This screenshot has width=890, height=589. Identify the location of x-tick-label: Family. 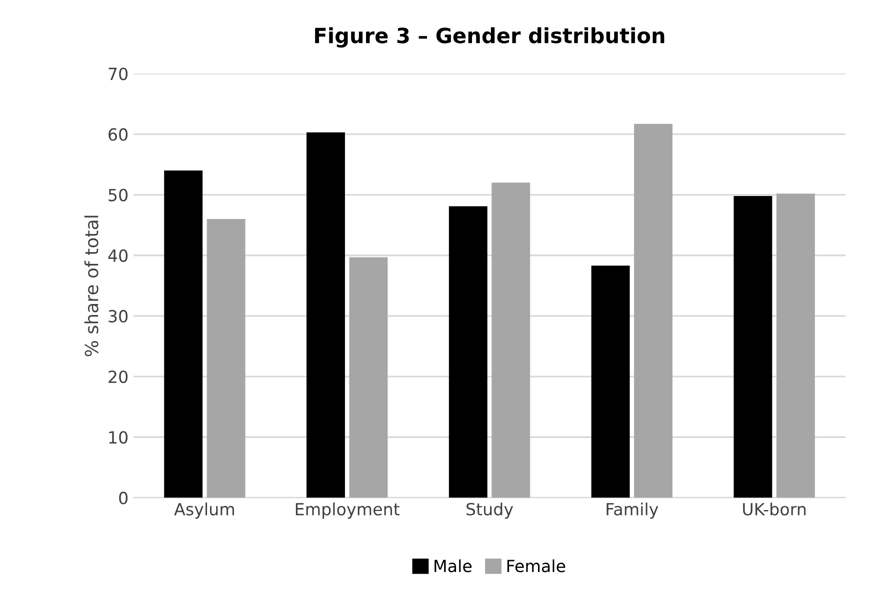
(632, 510).